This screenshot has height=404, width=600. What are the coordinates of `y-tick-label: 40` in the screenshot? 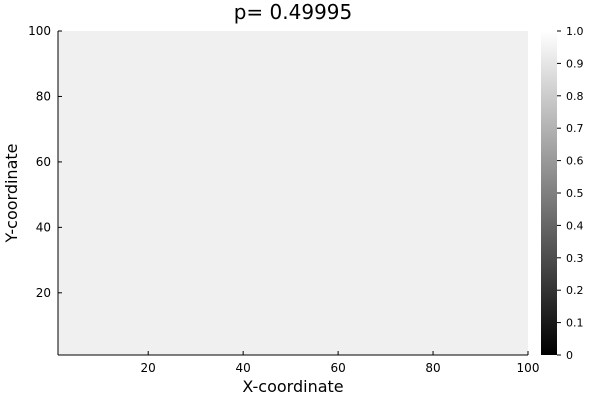 It's located at (43, 227).